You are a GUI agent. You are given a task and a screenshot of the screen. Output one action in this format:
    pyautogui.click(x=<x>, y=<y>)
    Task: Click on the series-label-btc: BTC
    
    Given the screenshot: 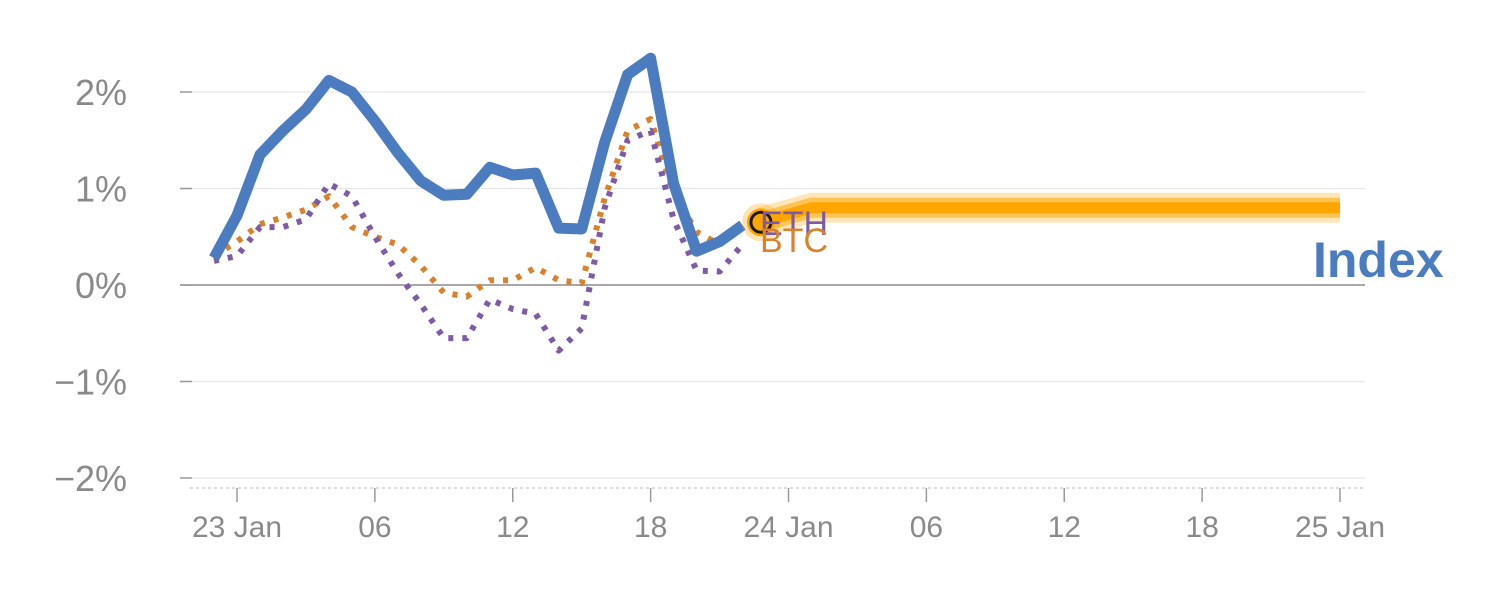 What is the action you would take?
    pyautogui.click(x=794, y=241)
    